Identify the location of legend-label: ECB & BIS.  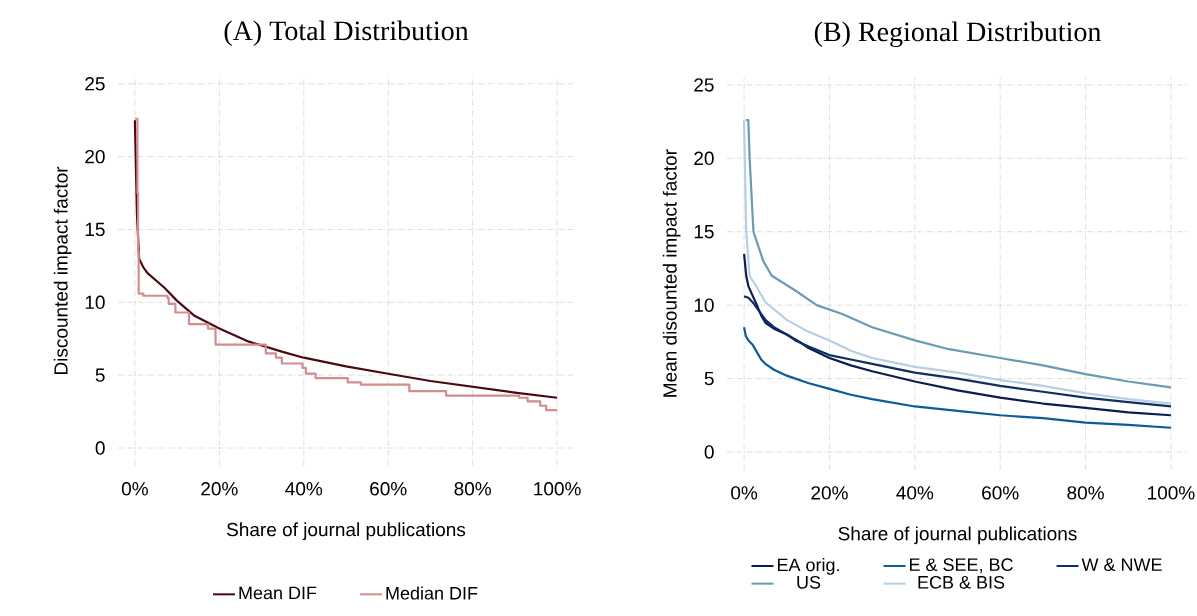
(961, 582).